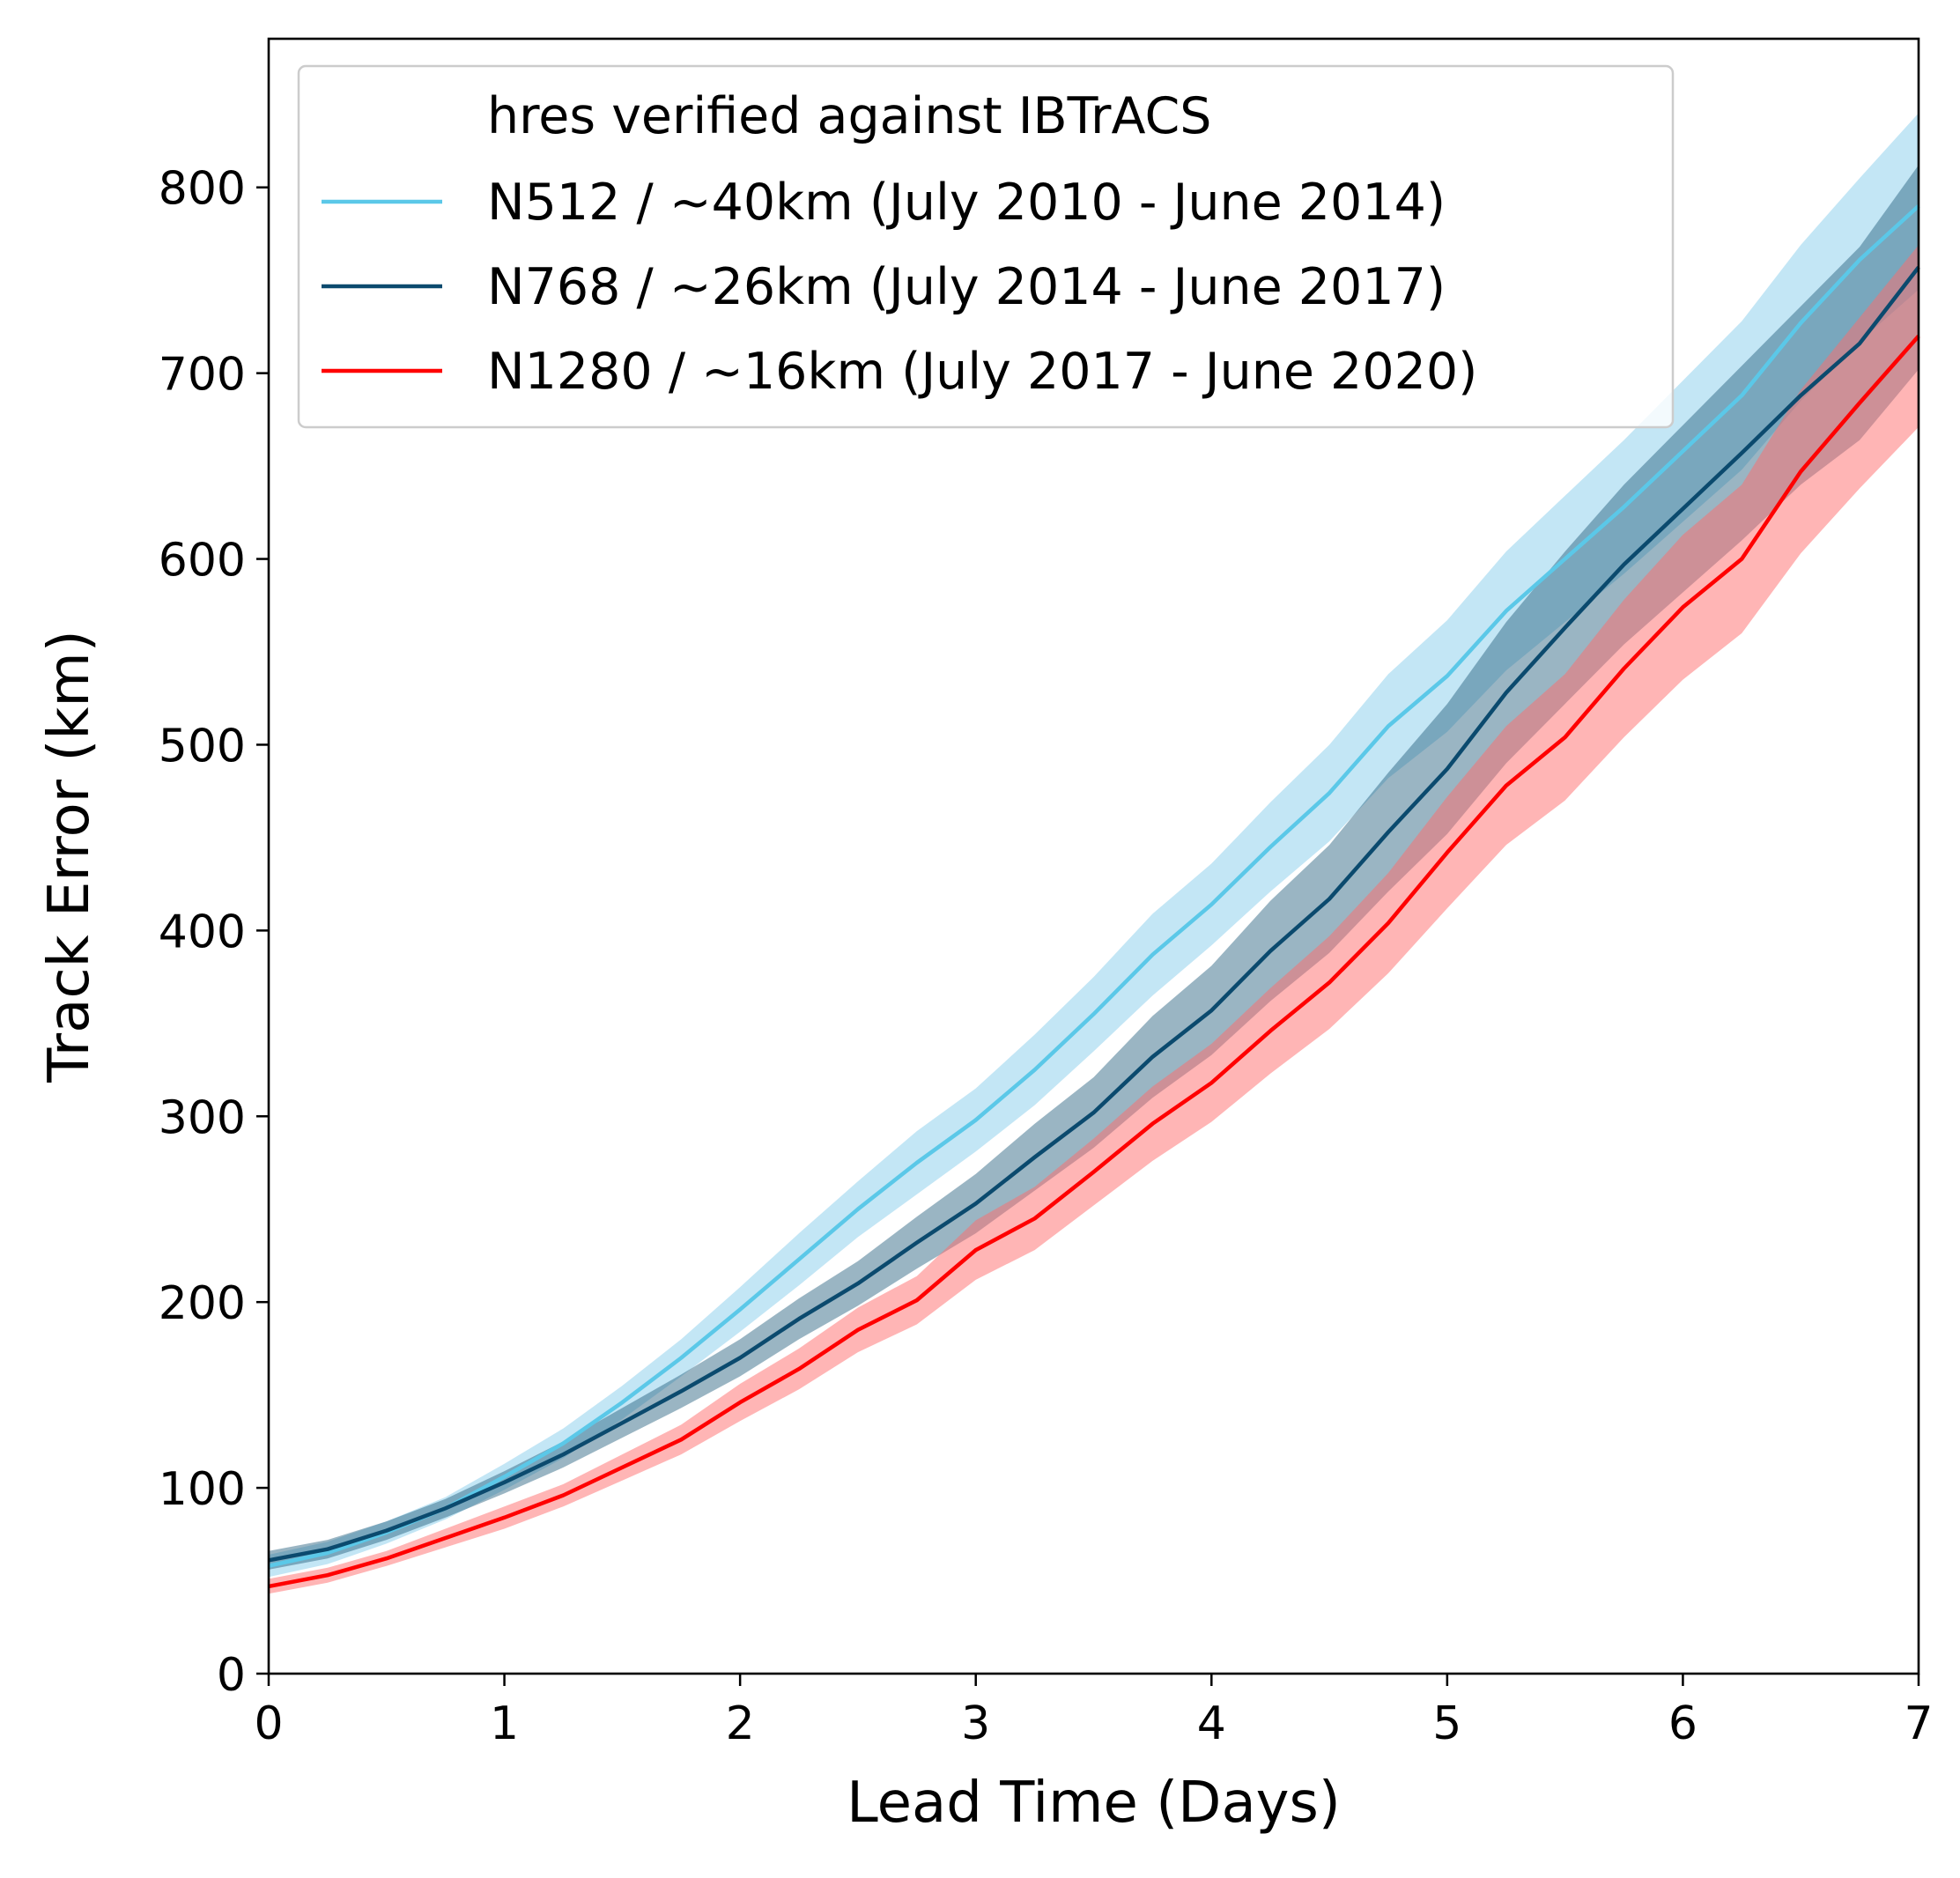 Image resolution: width=1960 pixels, height=1878 pixels. Describe the element at coordinates (849, 116) in the screenshot. I see `legend-title: hres verified against IBTrACS` at that location.